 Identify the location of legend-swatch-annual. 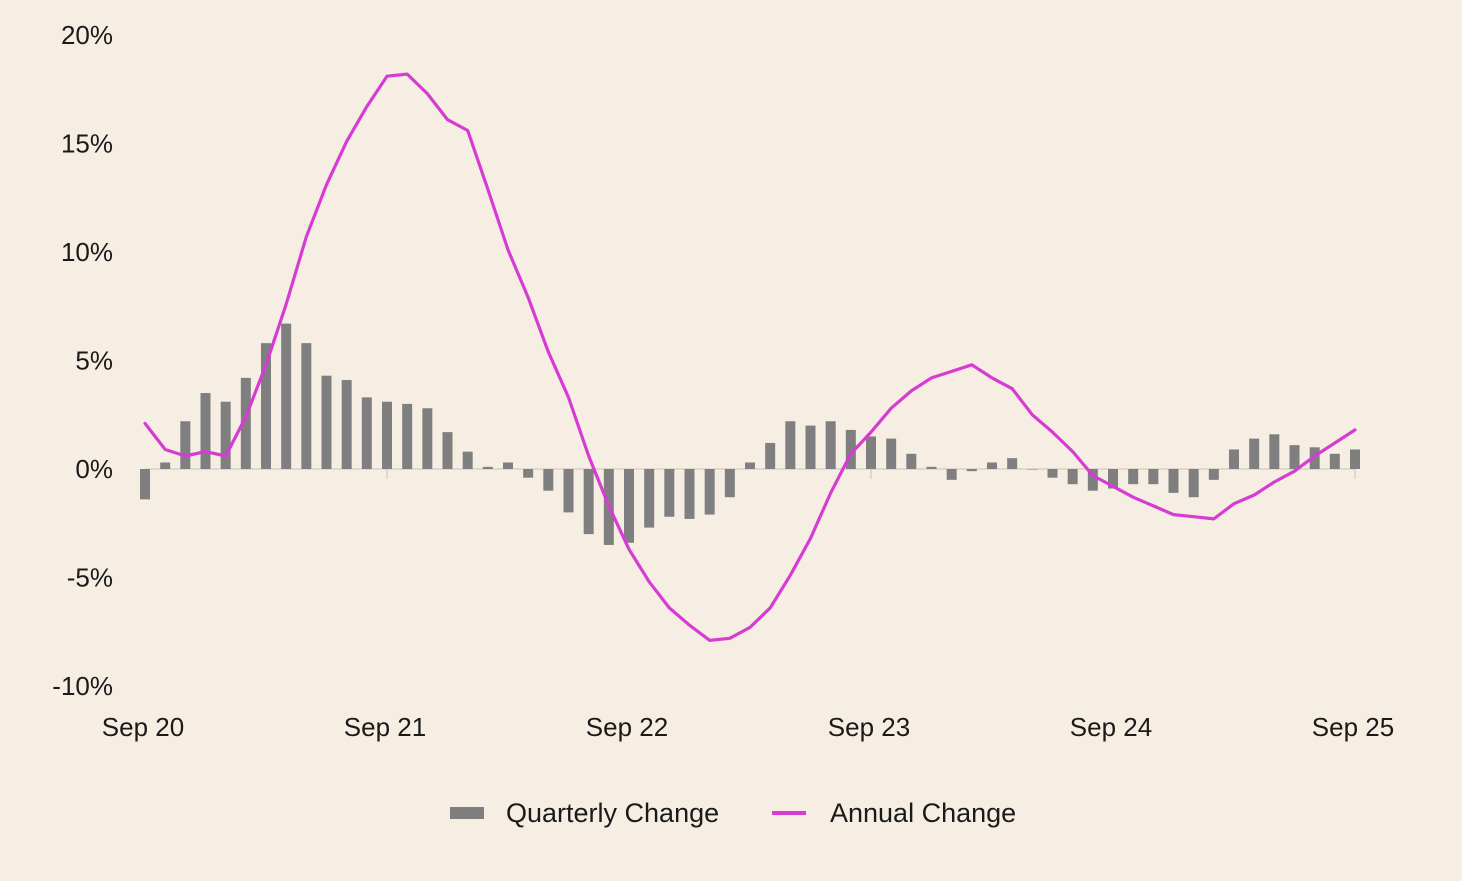
(789, 813).